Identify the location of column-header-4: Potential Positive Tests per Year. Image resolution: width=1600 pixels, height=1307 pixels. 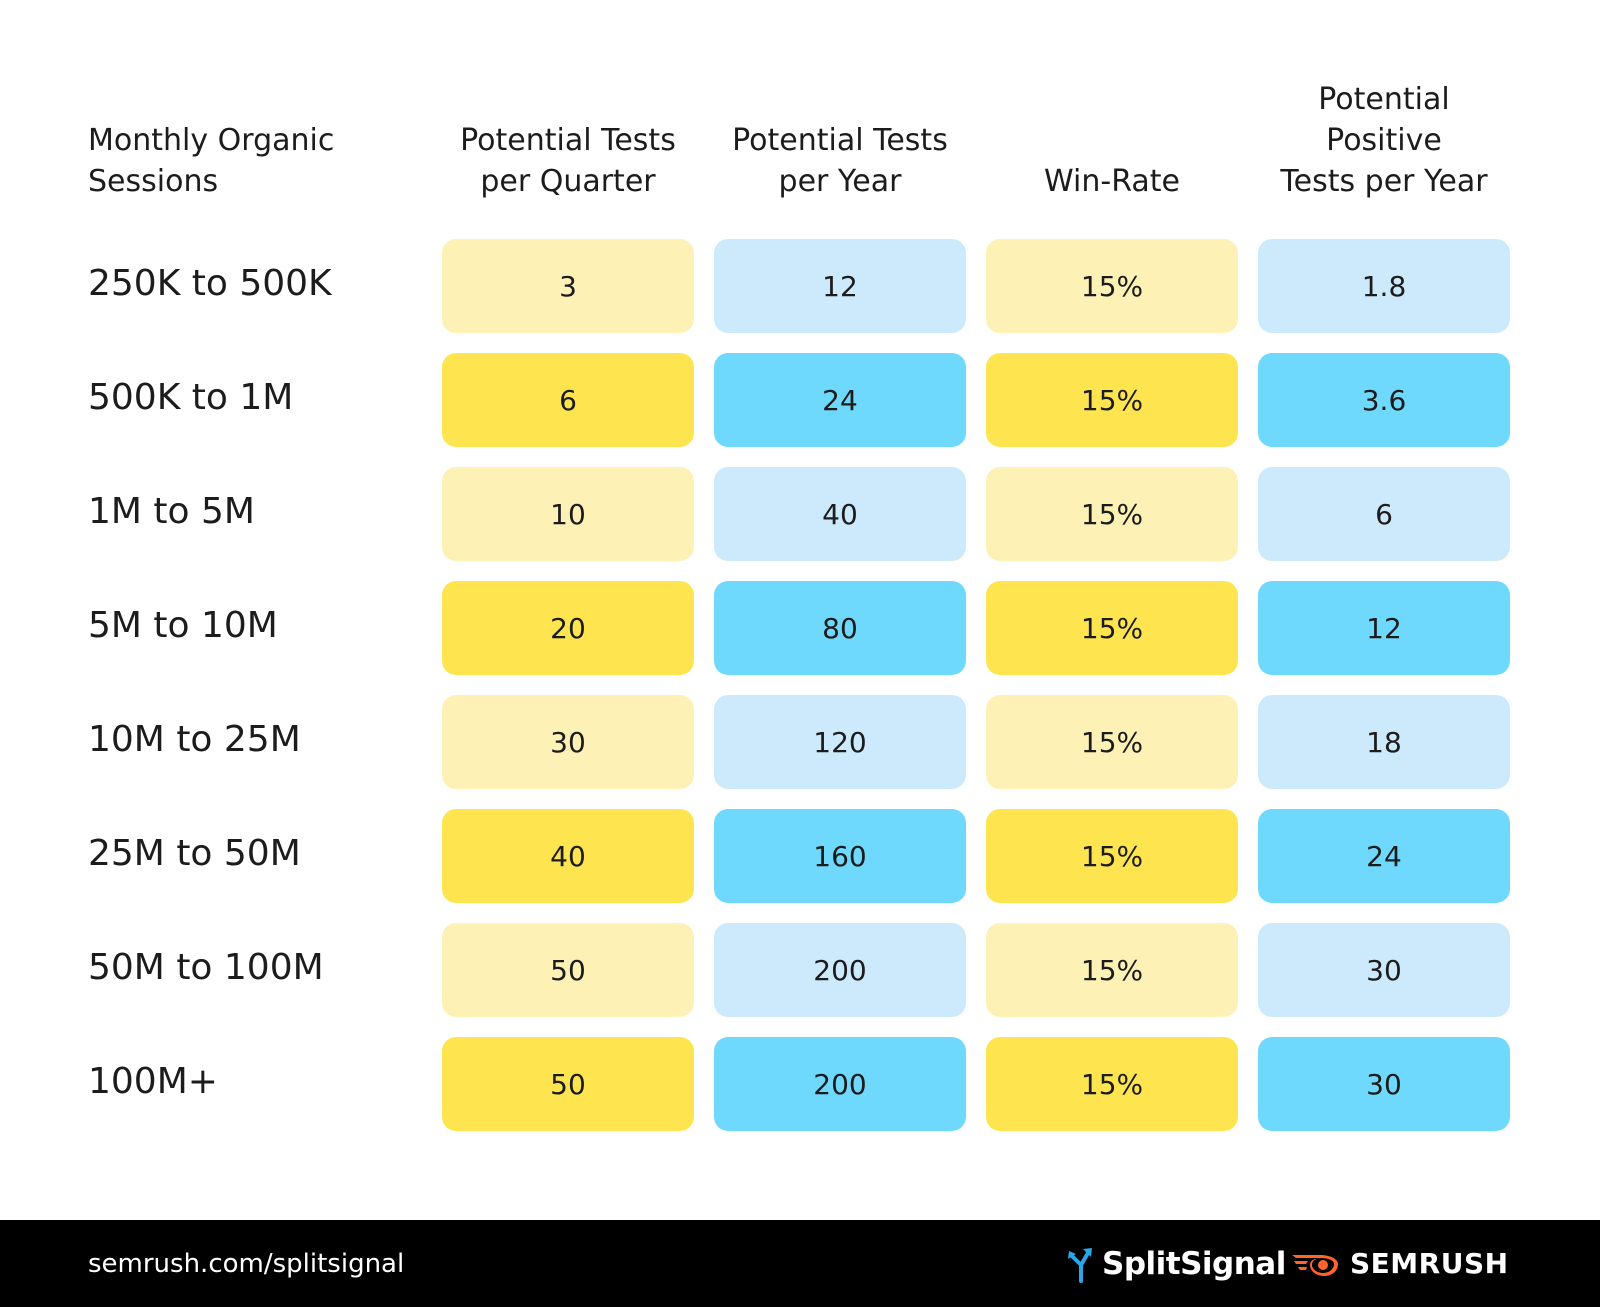
(1384, 140).